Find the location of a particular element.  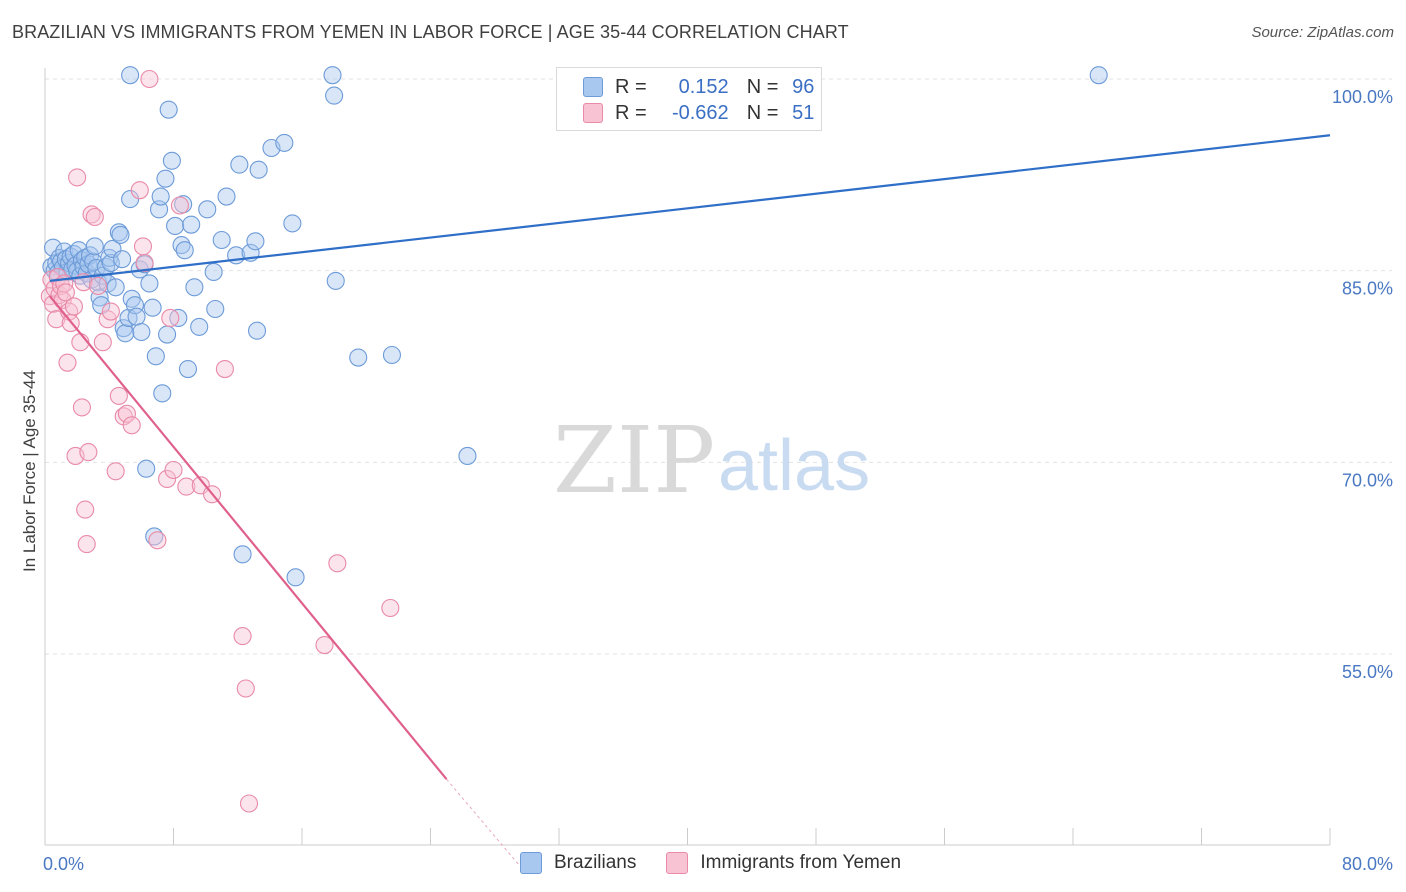

source-label: Source: ZipAtlas.com is located at coordinates (1322, 32).